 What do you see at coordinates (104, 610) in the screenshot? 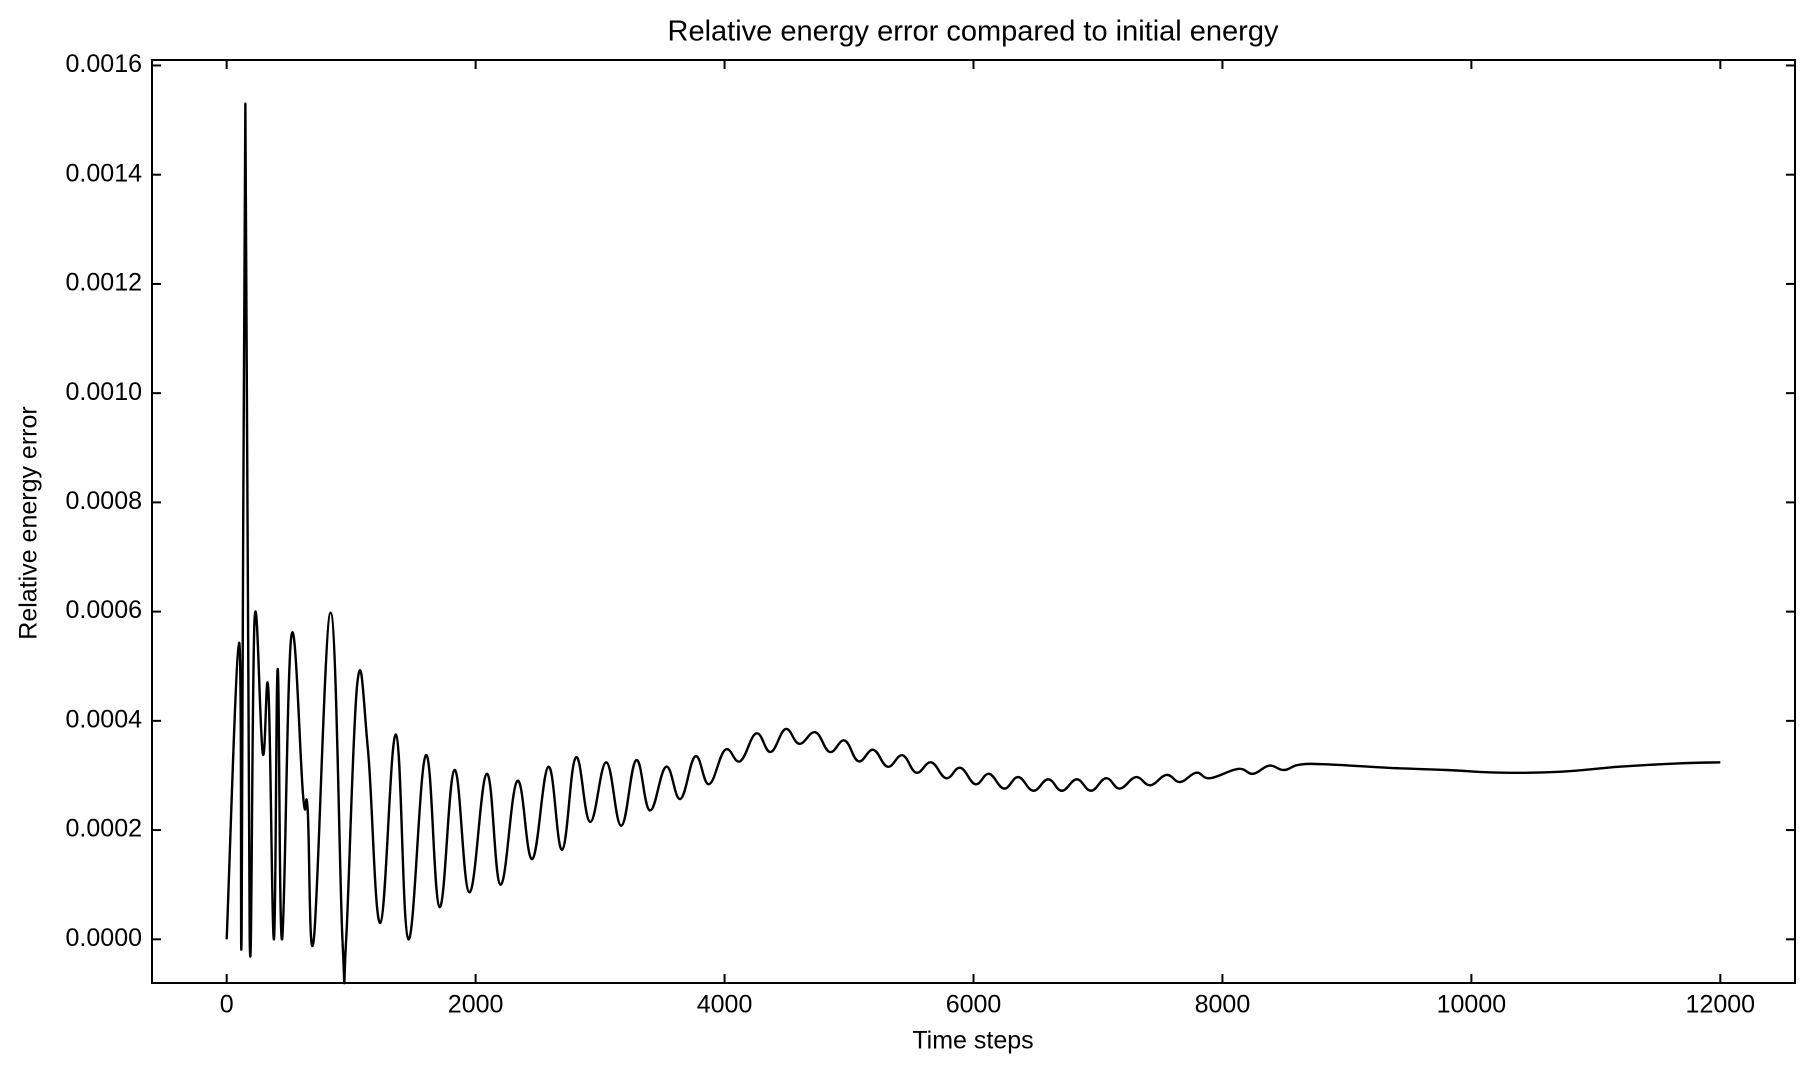
I see `y-tick-label: 0.0006` at bounding box center [104, 610].